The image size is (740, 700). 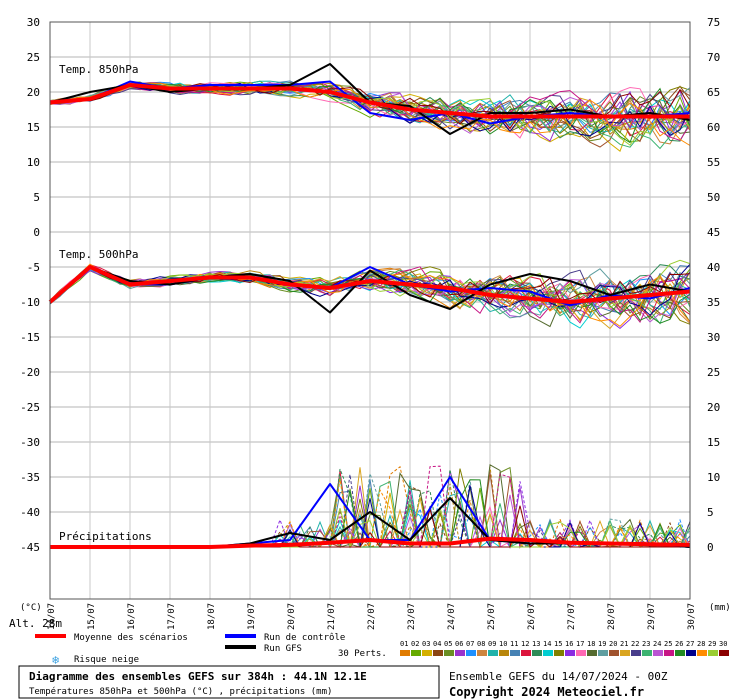 What do you see at coordinates (713, 372) in the screenshot?
I see `right-tick-label: 25` at bounding box center [713, 372].